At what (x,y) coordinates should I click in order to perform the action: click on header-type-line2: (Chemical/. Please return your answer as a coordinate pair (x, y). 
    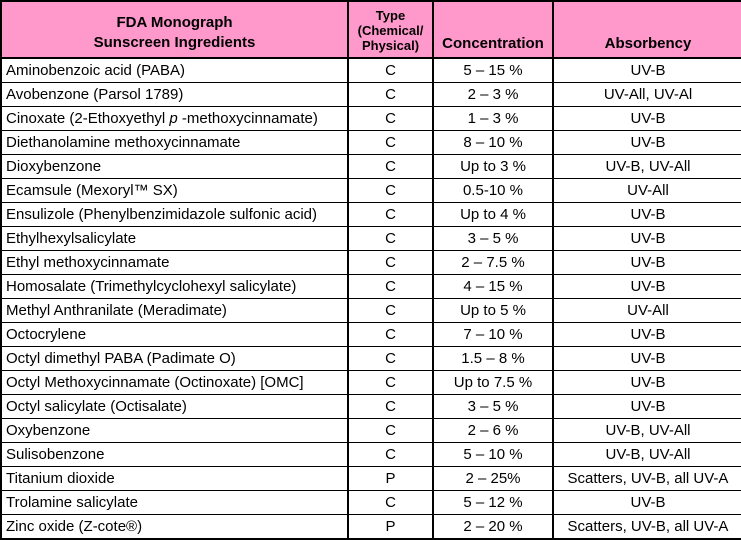
    Looking at the image, I should click on (390, 30).